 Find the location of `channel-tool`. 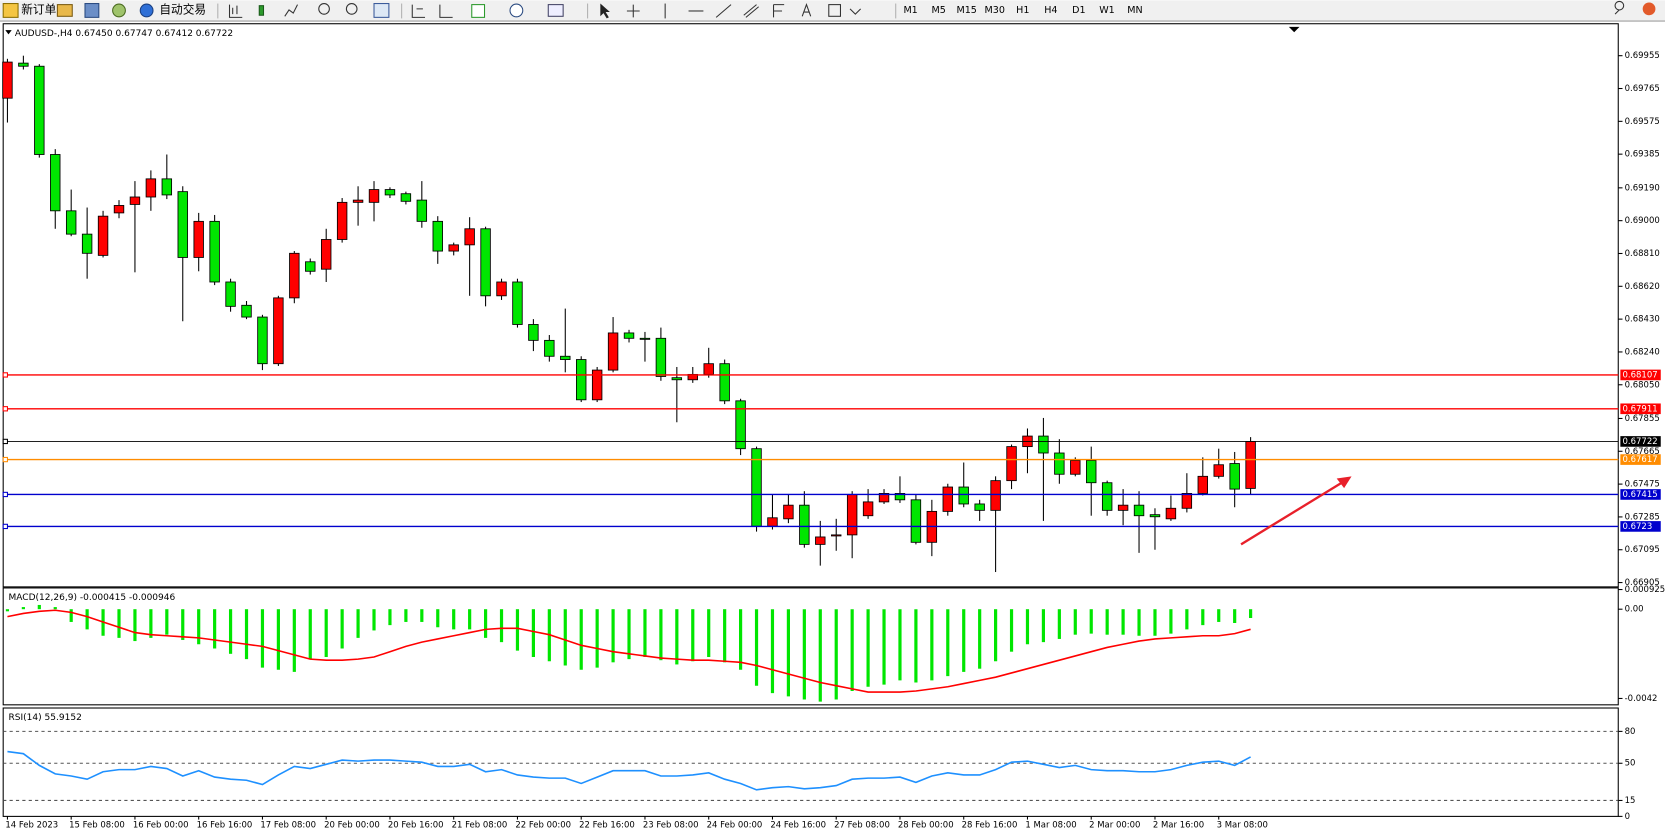

channel-tool is located at coordinates (751, 11).